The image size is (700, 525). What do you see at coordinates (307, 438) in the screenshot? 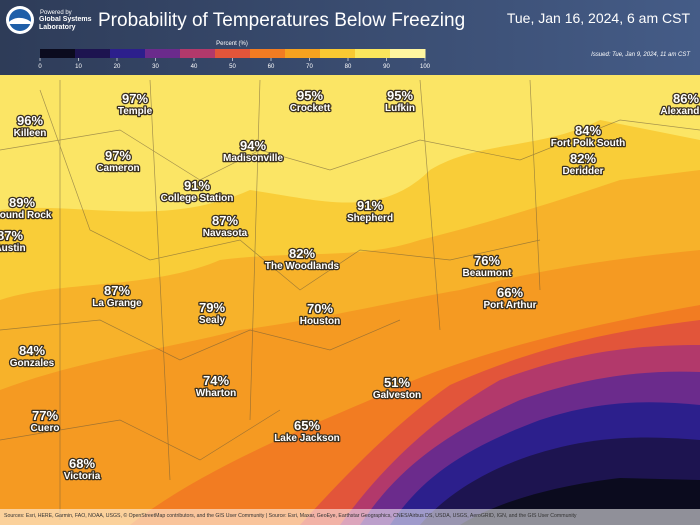
I see `place-name: Lake Jackson` at bounding box center [307, 438].